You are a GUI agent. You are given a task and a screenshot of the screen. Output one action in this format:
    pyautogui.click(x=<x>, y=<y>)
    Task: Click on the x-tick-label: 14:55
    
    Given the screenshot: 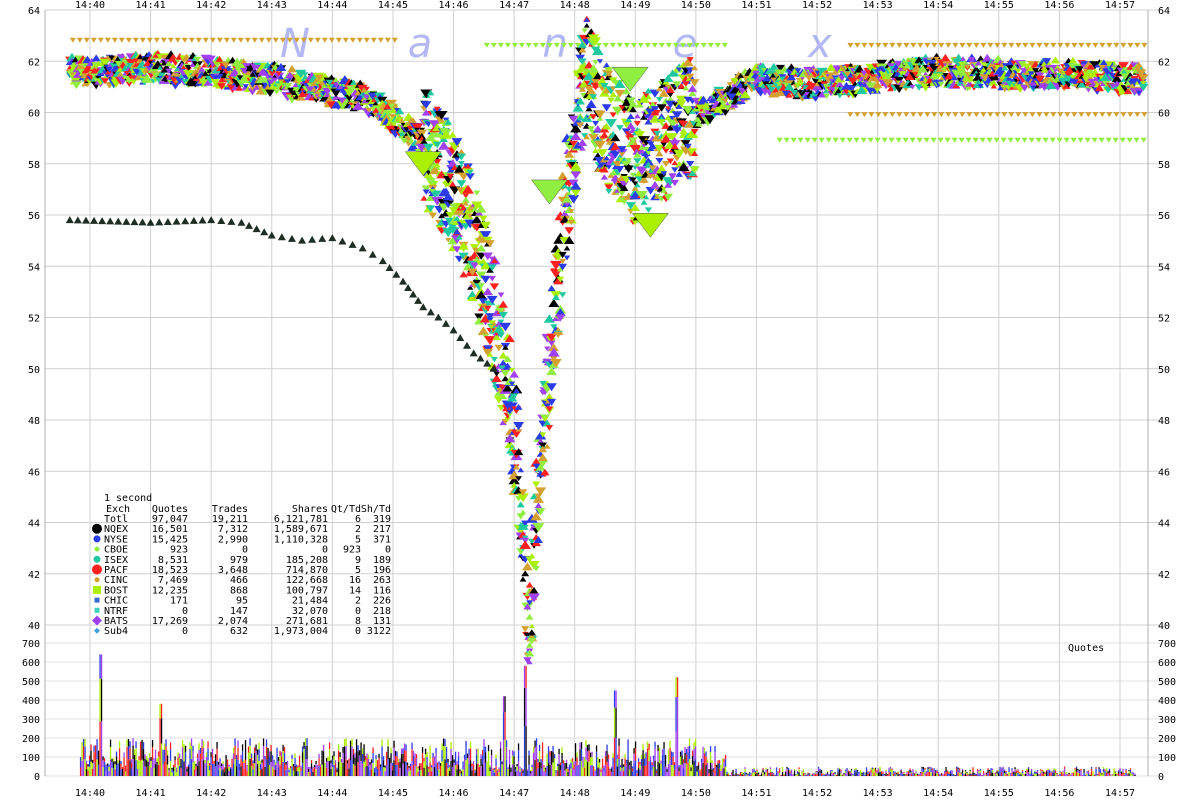 What is the action you would take?
    pyautogui.click(x=999, y=793)
    